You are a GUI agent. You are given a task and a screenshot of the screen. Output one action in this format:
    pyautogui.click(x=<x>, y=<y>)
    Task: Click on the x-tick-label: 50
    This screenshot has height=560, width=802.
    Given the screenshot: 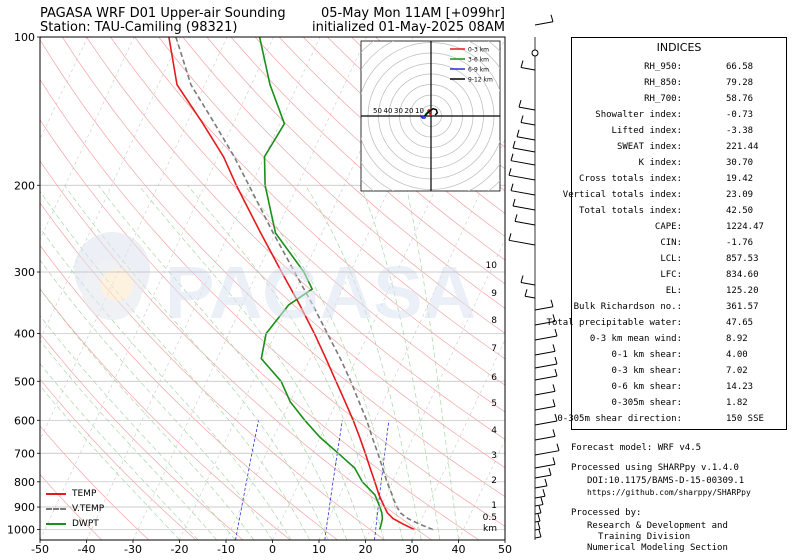 What is the action you would take?
    pyautogui.click(x=505, y=549)
    